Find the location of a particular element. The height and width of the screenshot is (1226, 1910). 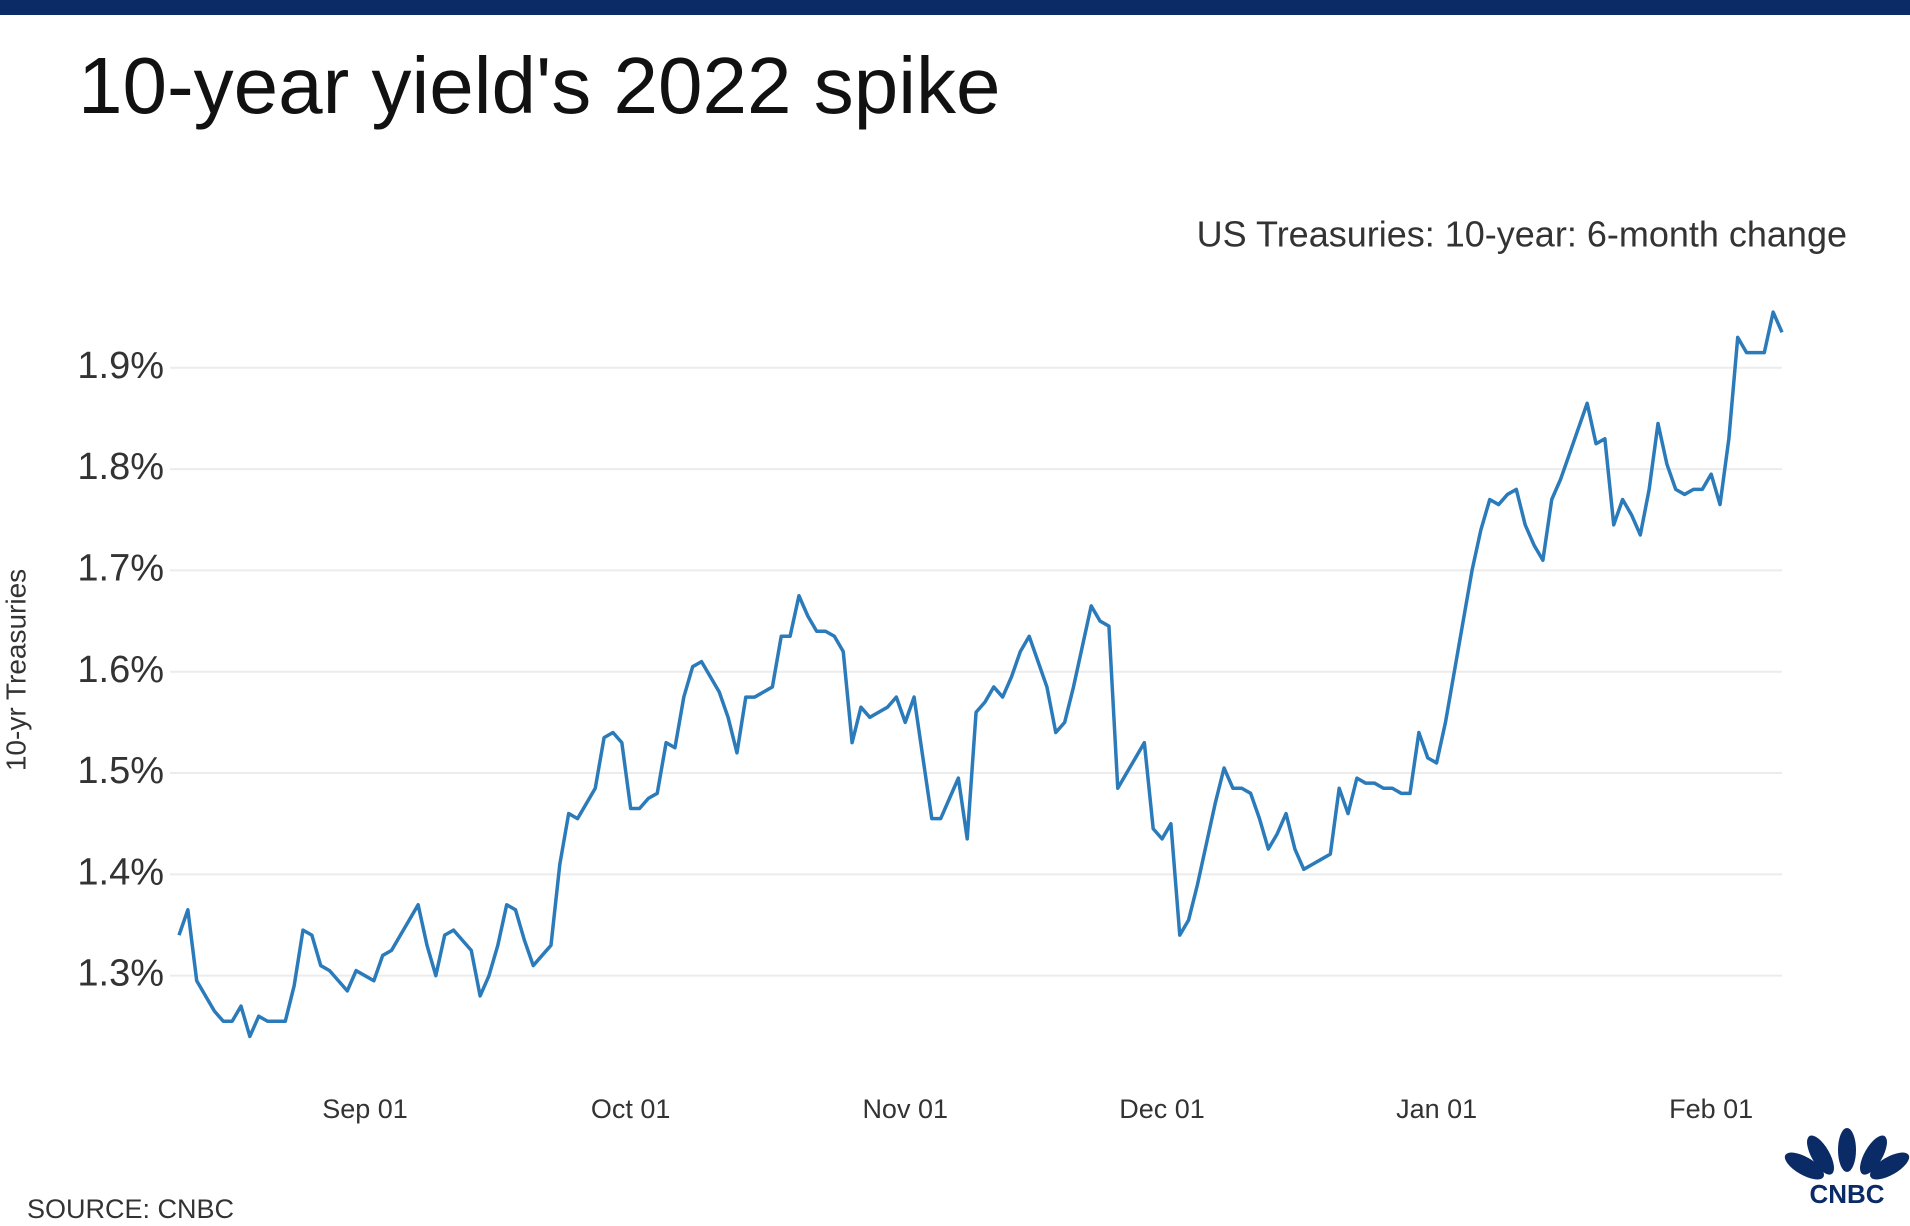

y-axis-label: 10-yr Treasuries is located at coordinates (15, 670).